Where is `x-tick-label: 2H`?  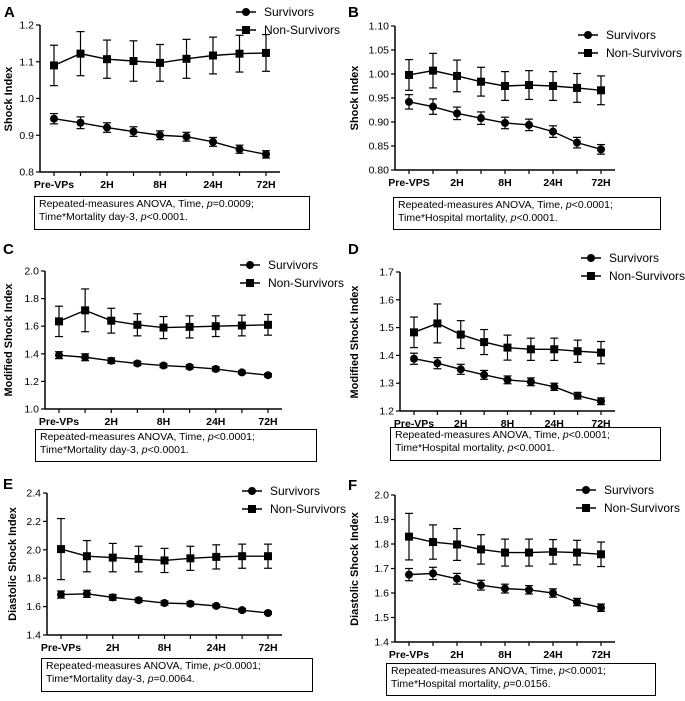
x-tick-label: 2H is located at coordinates (456, 183).